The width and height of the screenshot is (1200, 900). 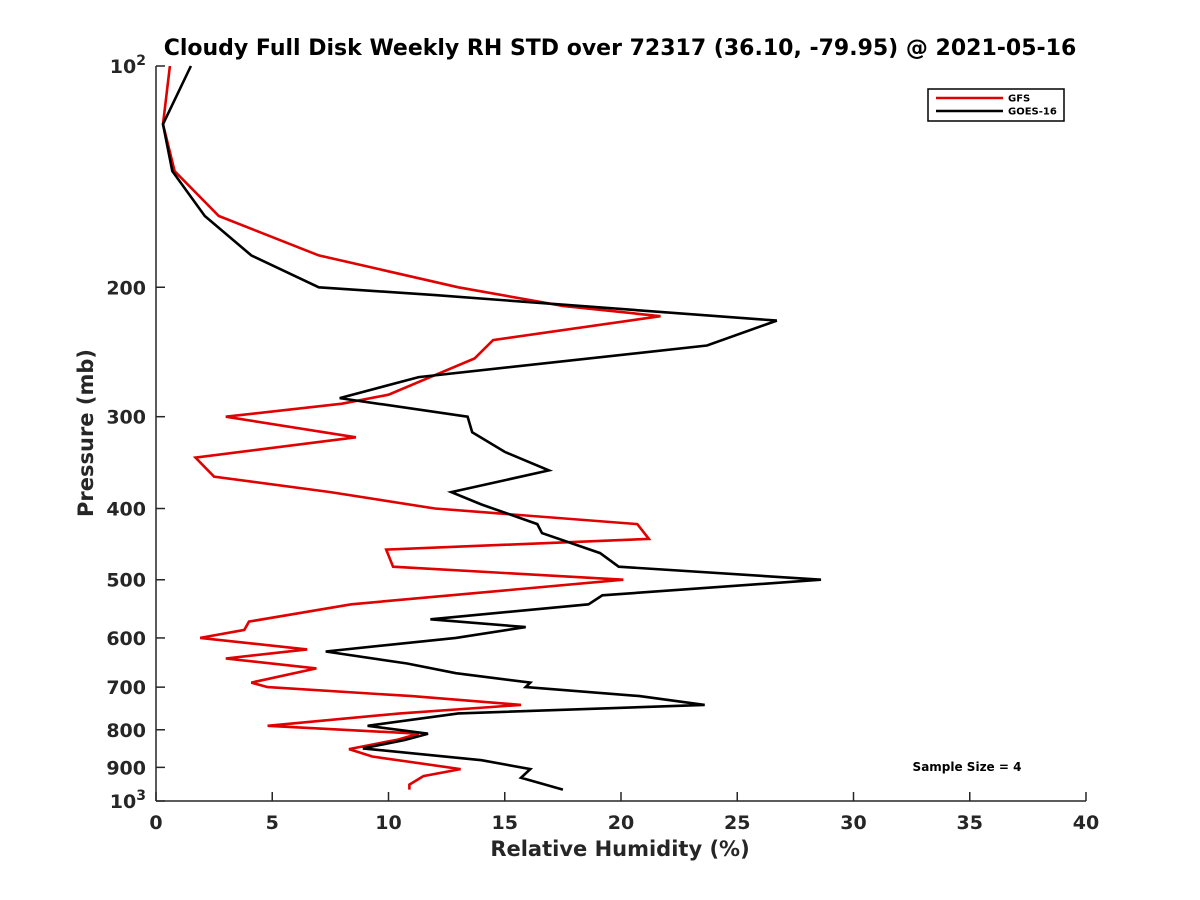 I want to click on x-tick-label: 5, so click(x=272, y=823).